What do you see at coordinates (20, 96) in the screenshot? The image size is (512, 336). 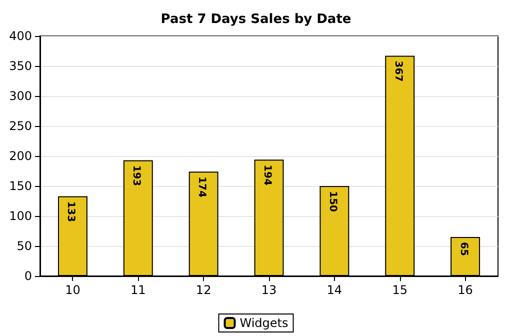 I see `y-tick-label: 300` at bounding box center [20, 96].